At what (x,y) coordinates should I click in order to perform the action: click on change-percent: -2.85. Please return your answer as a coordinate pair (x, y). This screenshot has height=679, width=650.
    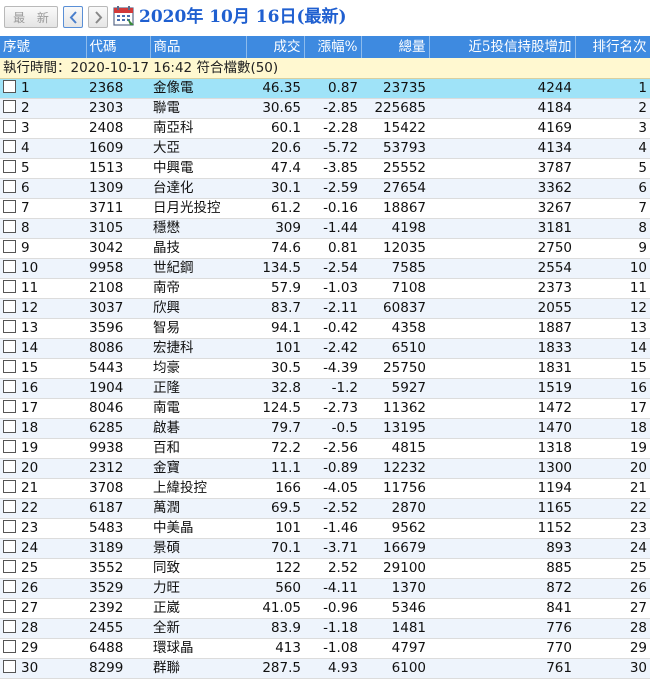
    Looking at the image, I should click on (332, 108).